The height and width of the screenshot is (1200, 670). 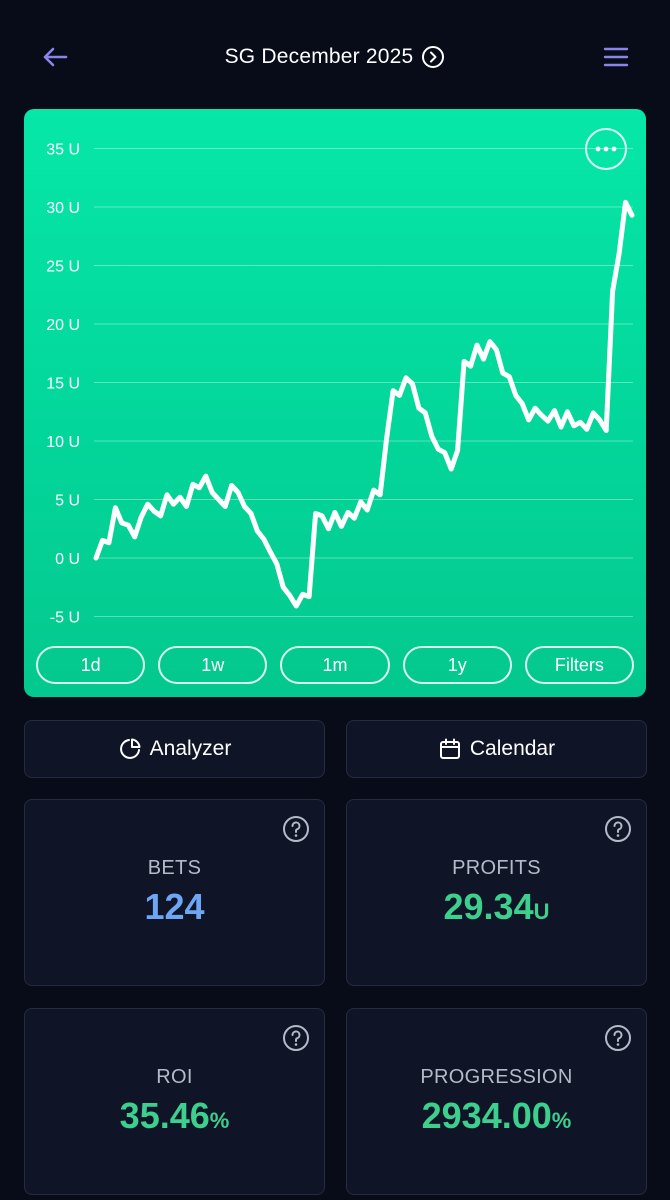 What do you see at coordinates (319, 56) in the screenshot?
I see `page-title: SG December 2025` at bounding box center [319, 56].